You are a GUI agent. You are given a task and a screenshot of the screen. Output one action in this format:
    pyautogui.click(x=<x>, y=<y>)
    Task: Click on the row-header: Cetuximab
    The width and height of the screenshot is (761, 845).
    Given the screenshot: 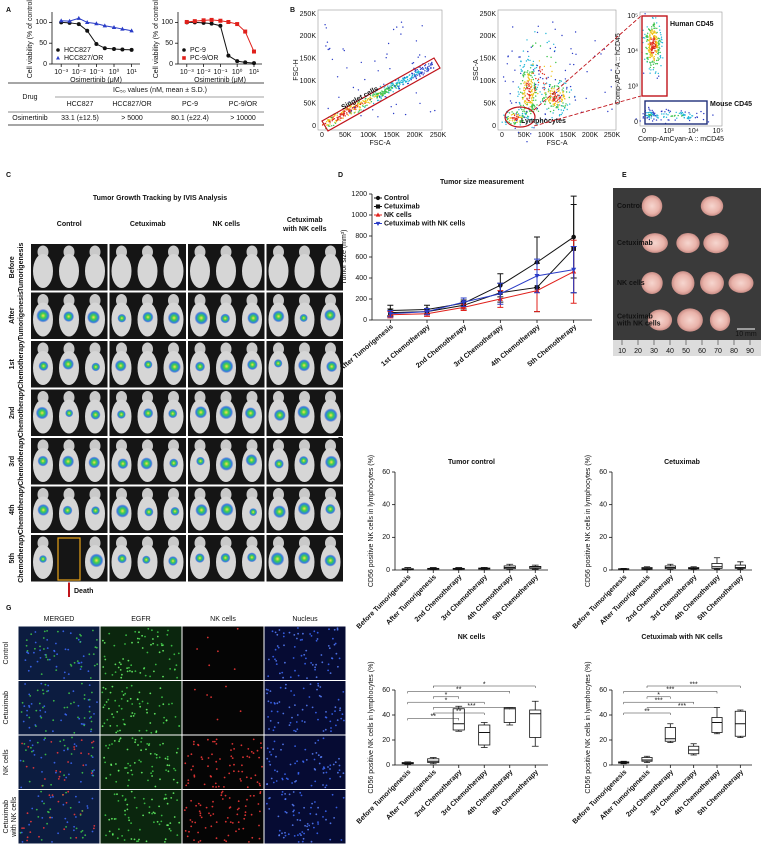 What is the action you would take?
    pyautogui.click(x=6, y=708)
    